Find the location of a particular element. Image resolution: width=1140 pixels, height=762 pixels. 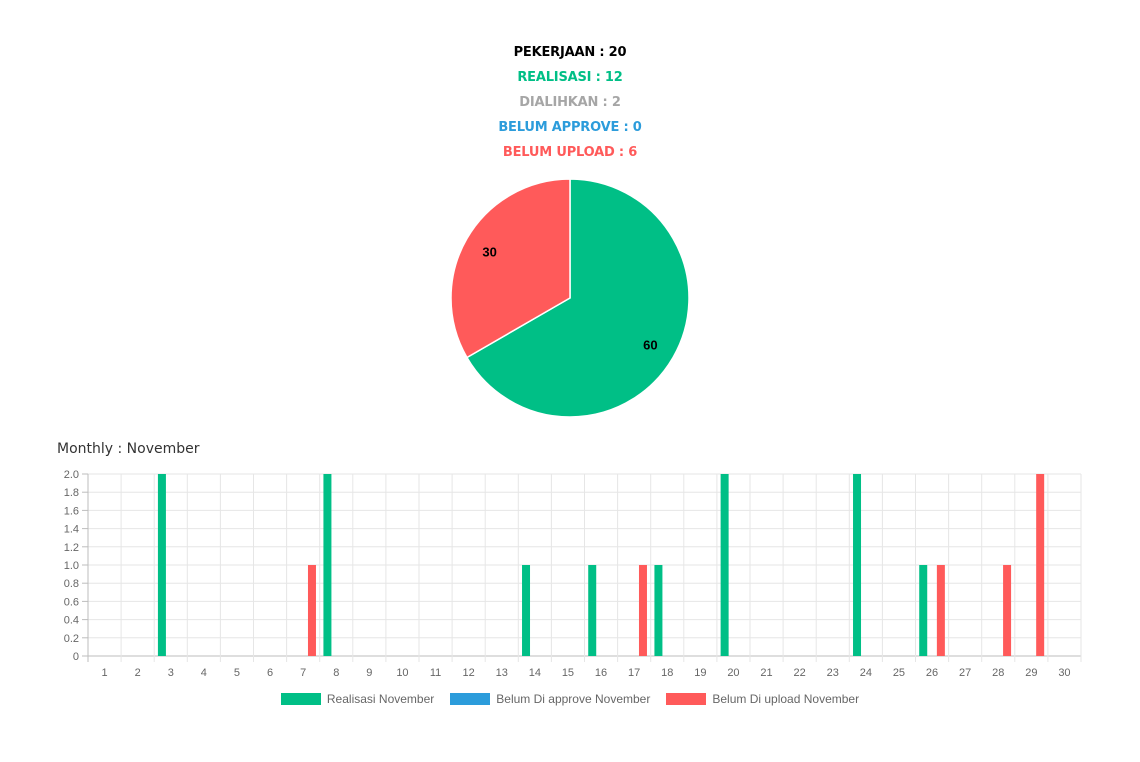

x-tick-label: 4 is located at coordinates (204, 673).